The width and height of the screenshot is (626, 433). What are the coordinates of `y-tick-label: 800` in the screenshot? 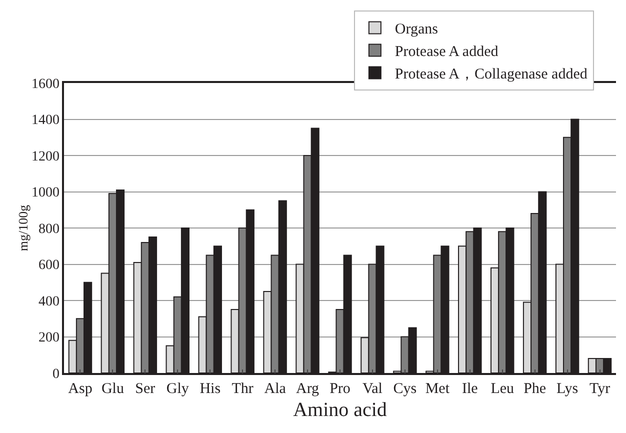 It's located at (49, 229).